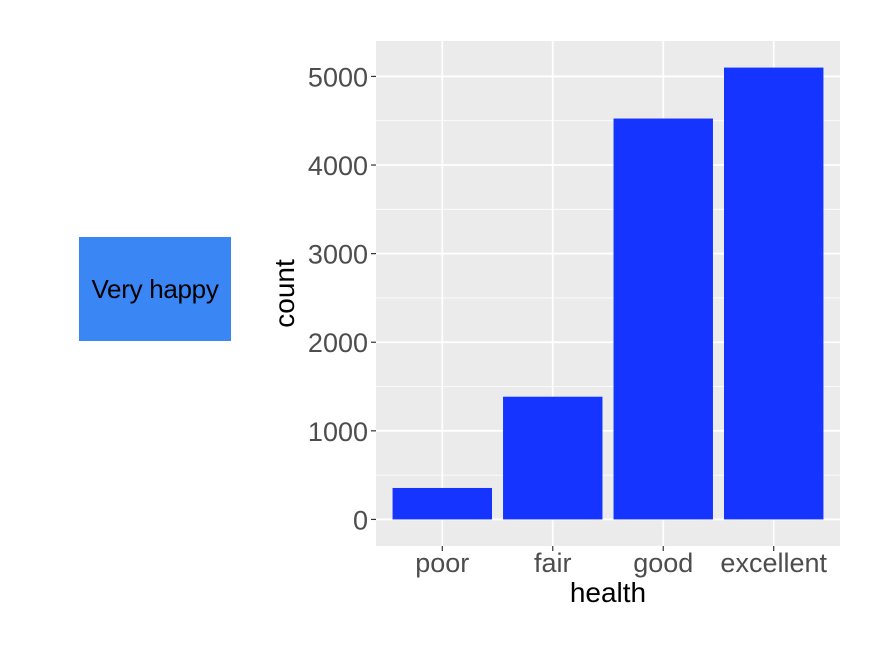  Describe the element at coordinates (338, 432) in the screenshot. I see `y-tick-label: 1000` at that location.